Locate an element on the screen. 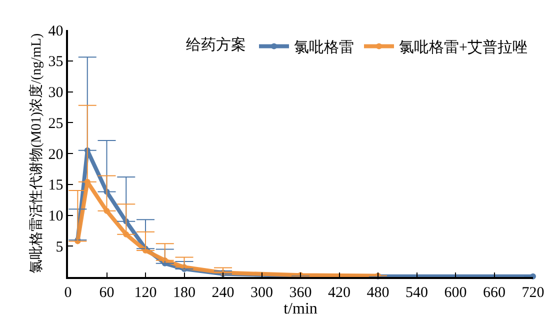 The image size is (555, 325). y-tick-label: 15 is located at coordinates (56, 186).